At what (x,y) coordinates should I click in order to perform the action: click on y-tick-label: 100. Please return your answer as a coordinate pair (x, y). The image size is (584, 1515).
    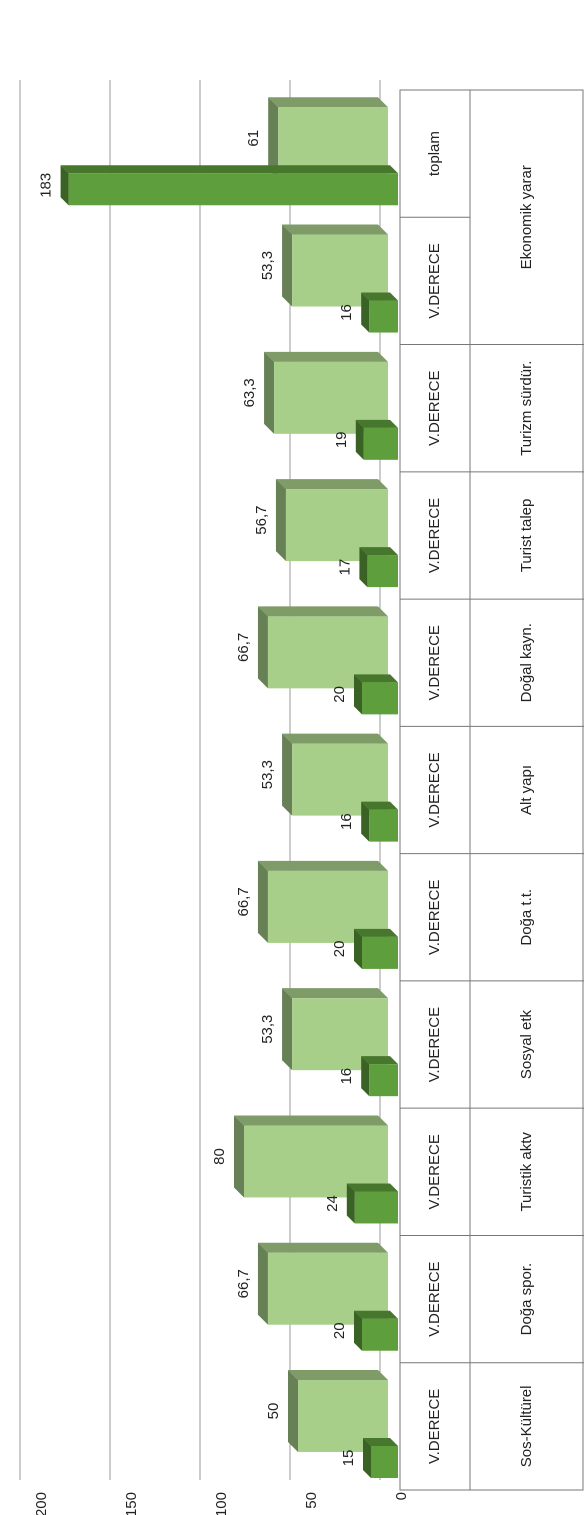
    Looking at the image, I should click on (221, 1503).